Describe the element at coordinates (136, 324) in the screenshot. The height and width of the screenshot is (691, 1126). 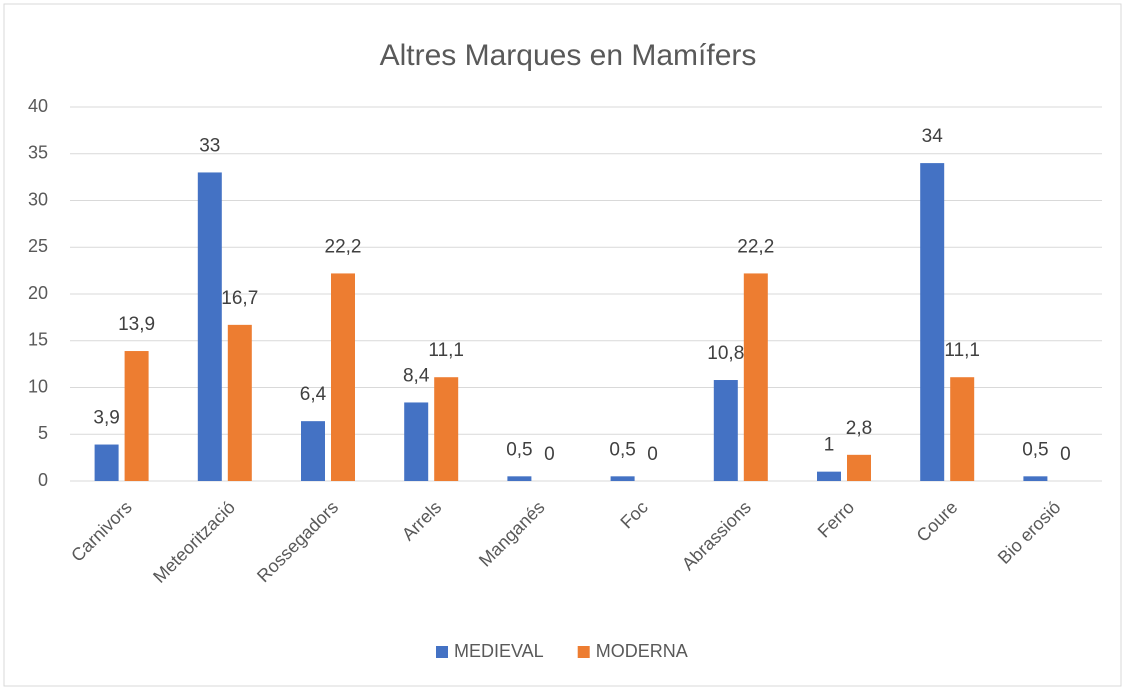
I see `data-label: 13,9` at that location.